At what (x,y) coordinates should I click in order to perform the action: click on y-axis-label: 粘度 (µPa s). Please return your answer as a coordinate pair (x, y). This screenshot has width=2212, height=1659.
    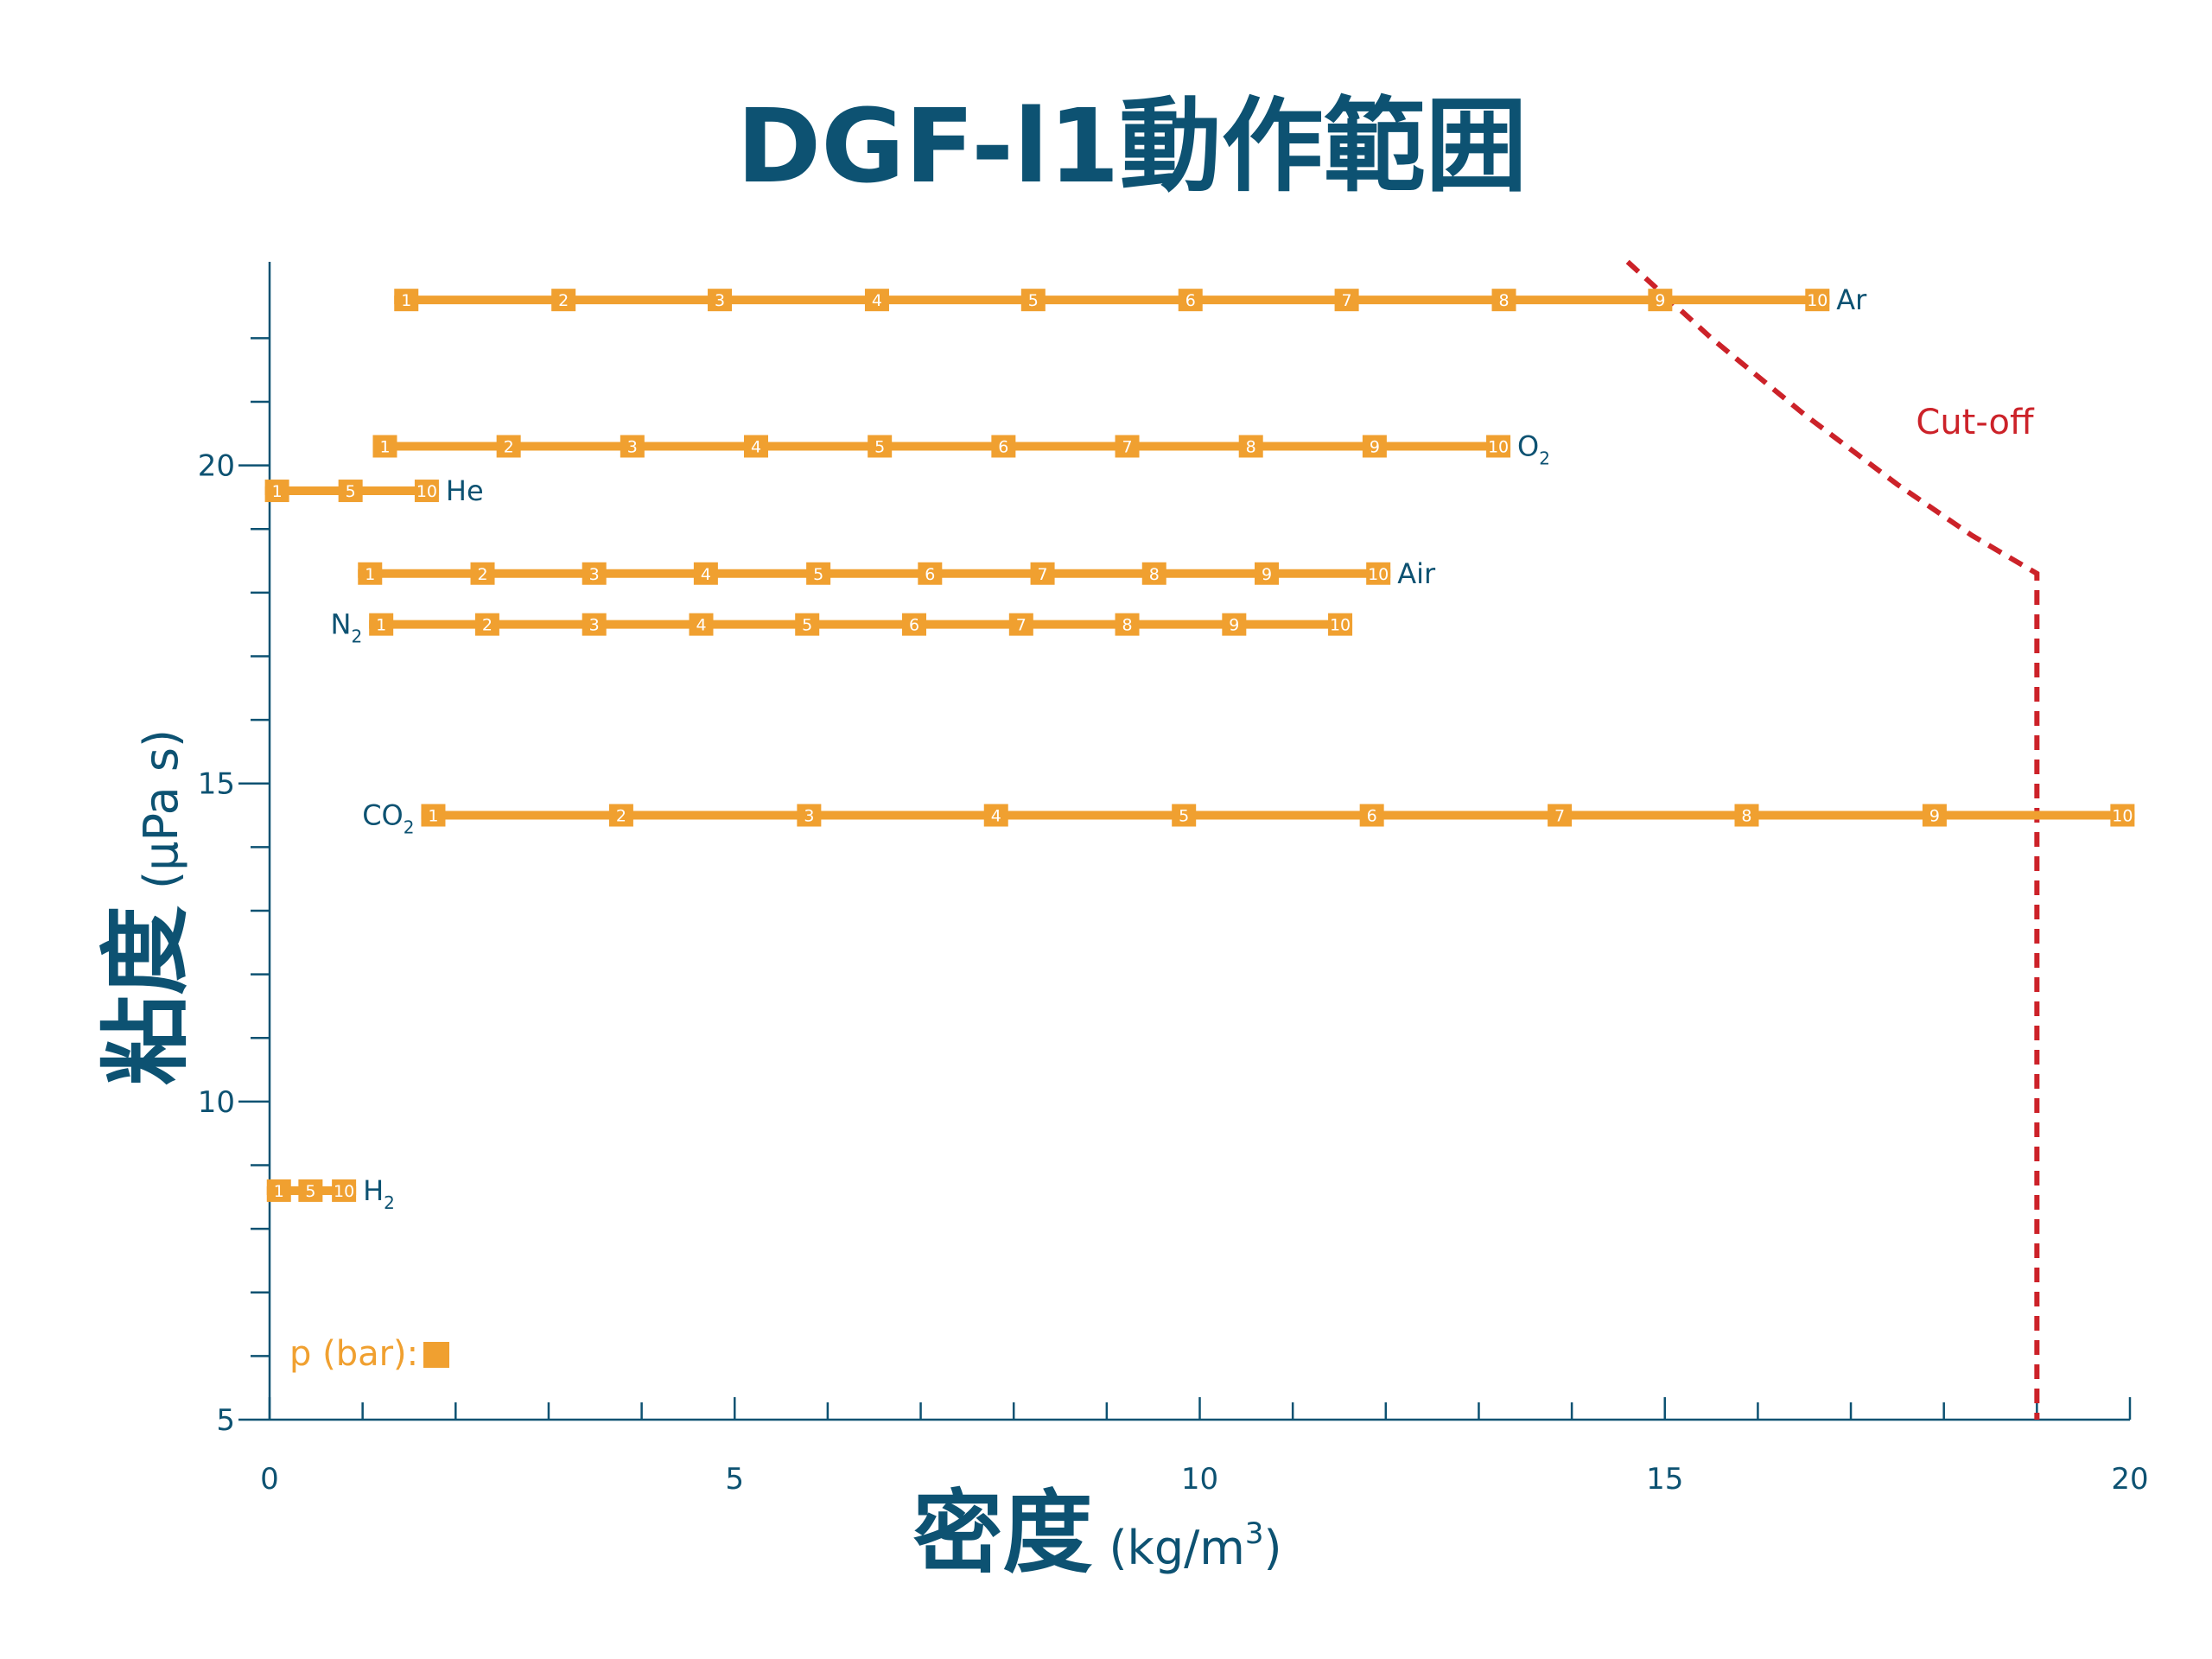
    Looking at the image, I should click on (146, 907).